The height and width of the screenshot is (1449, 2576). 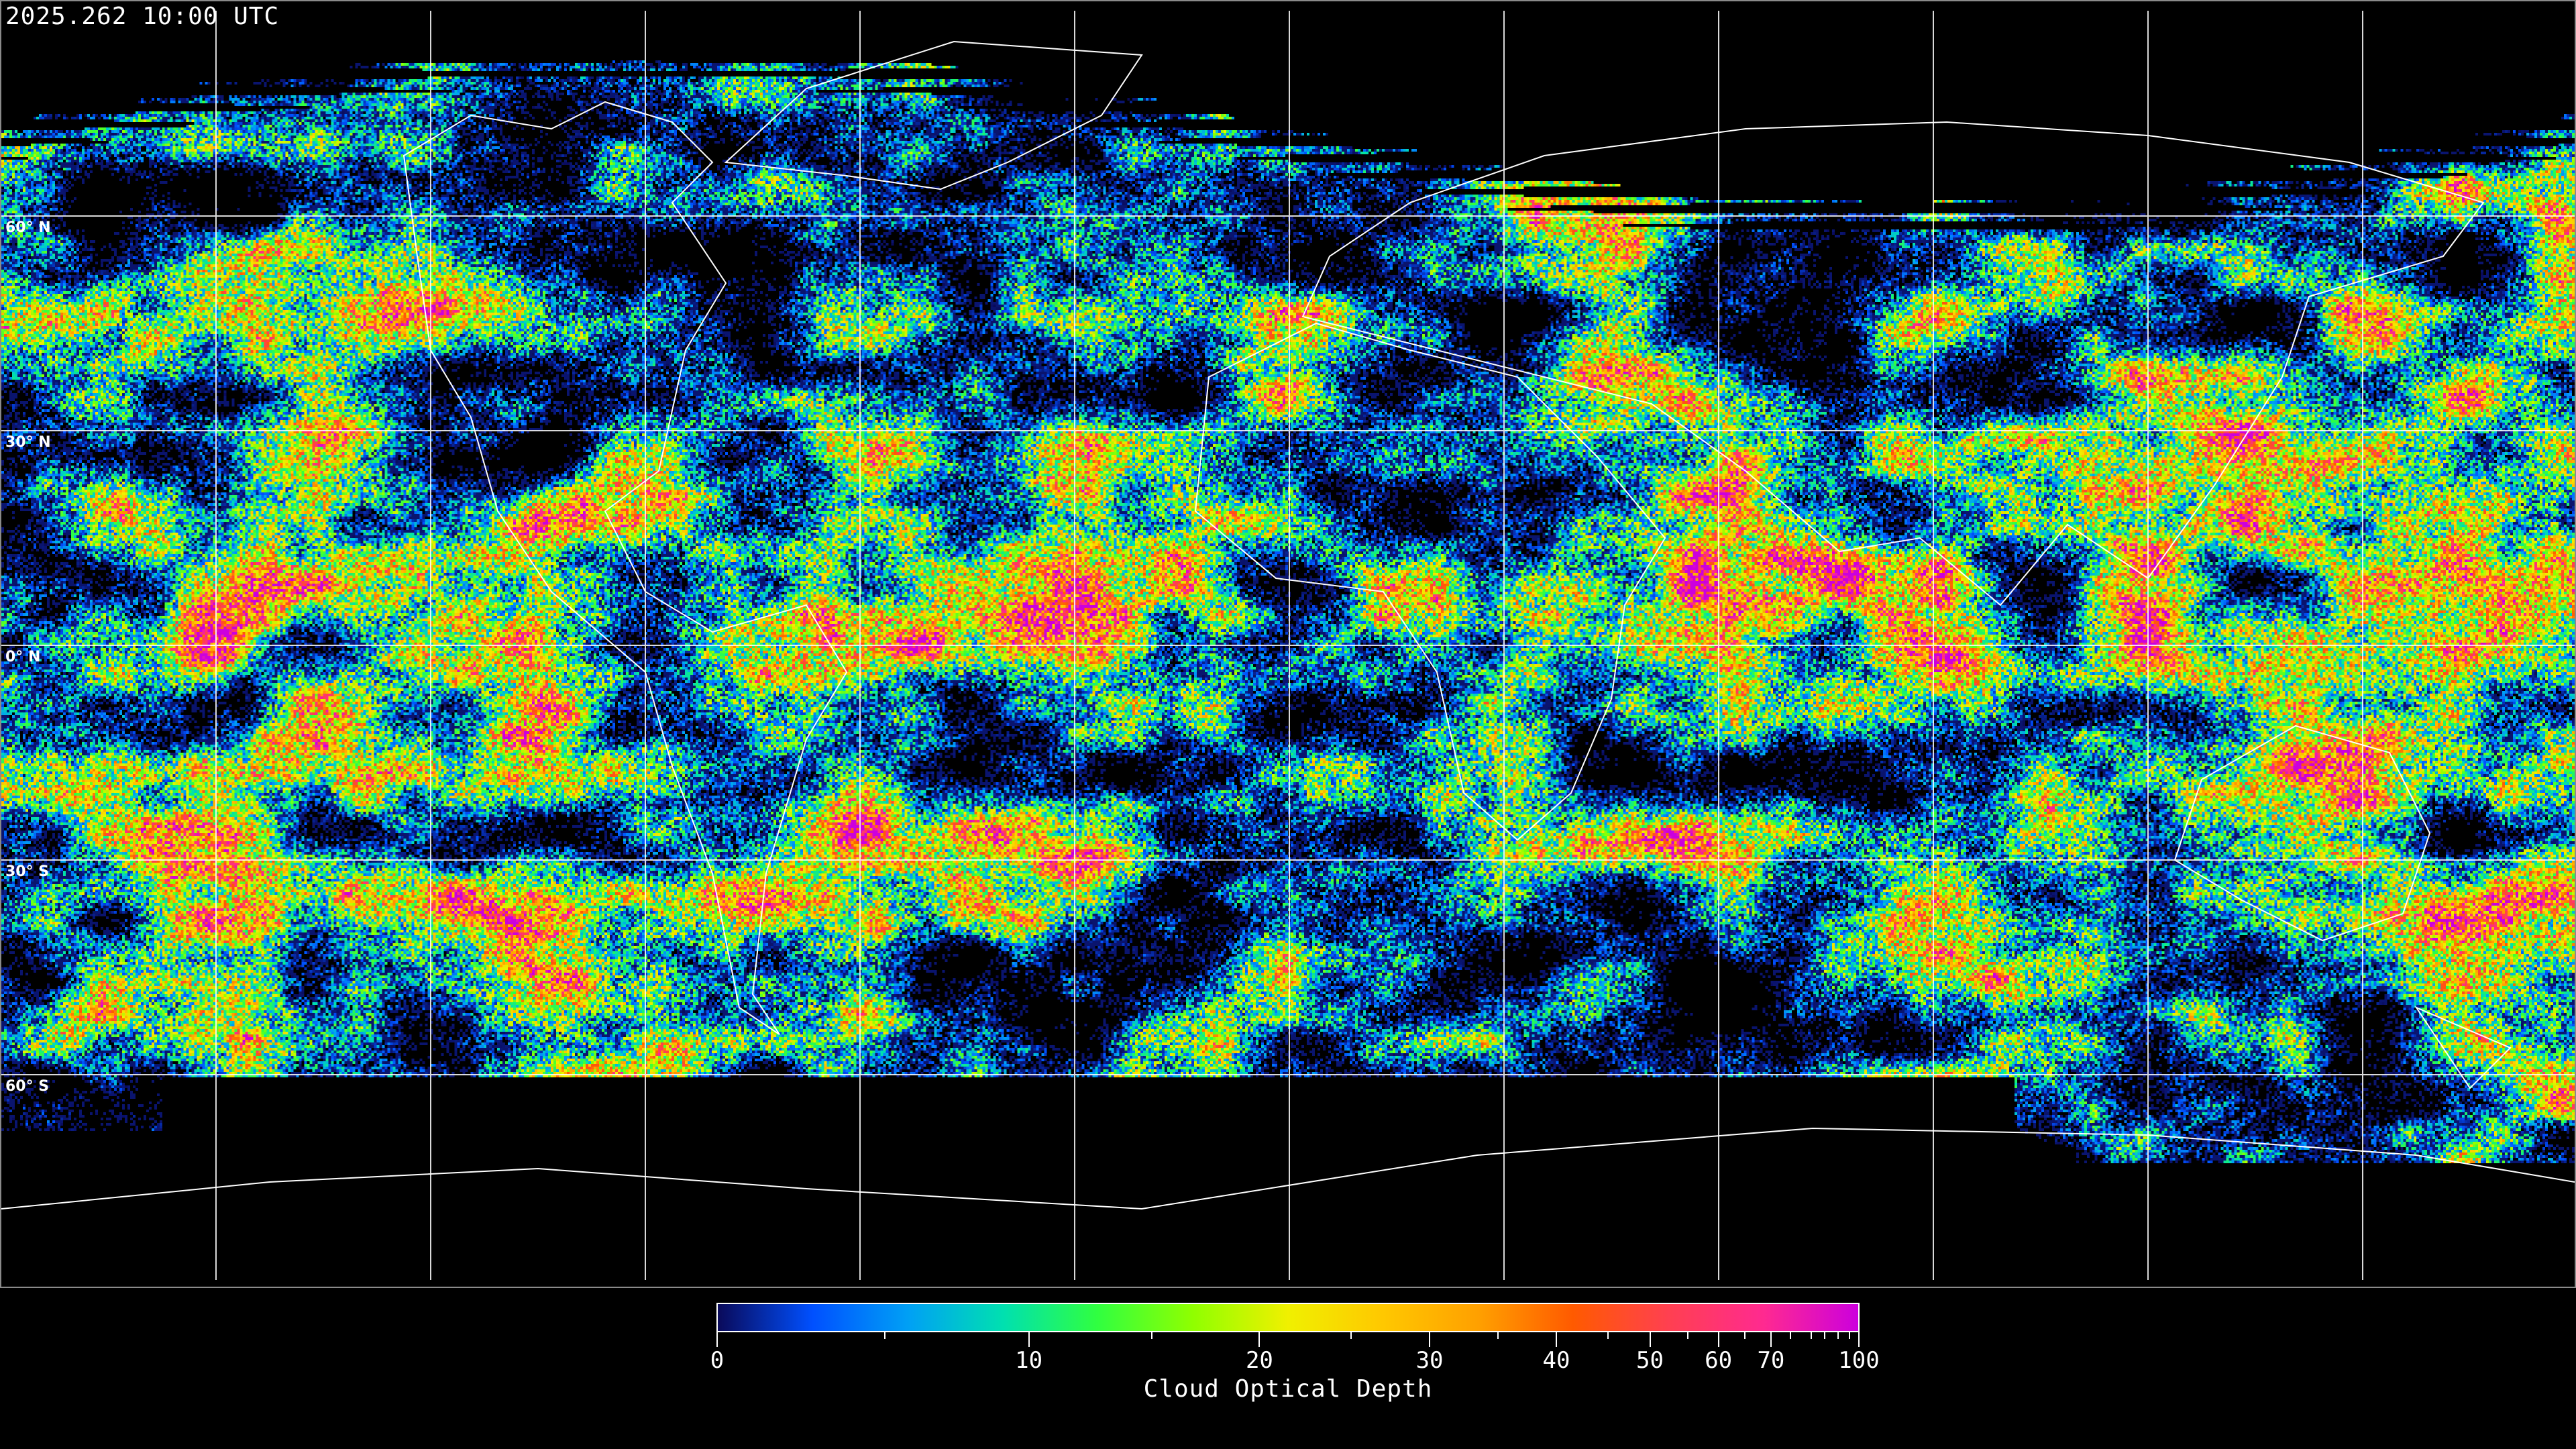 I want to click on colorbar-tick-label: 30, so click(x=1429, y=1360).